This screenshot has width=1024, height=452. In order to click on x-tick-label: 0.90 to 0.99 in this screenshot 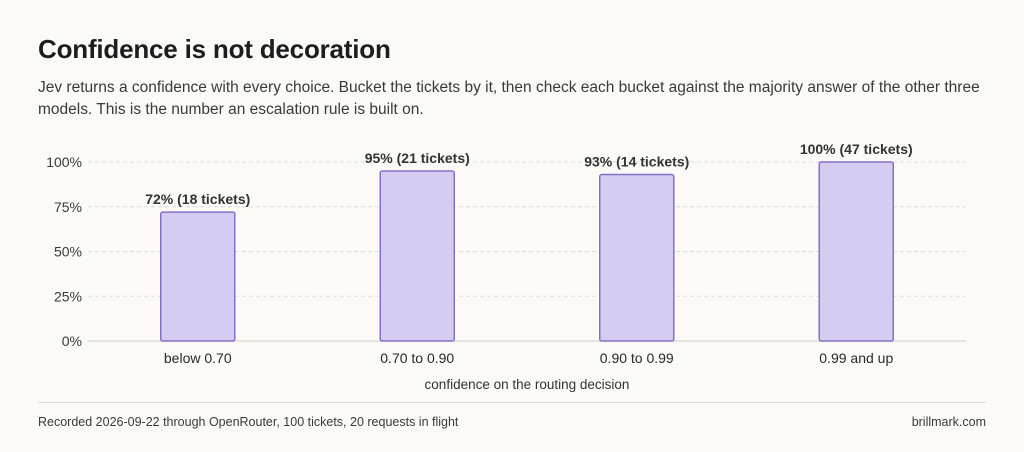, I will do `click(637, 358)`.